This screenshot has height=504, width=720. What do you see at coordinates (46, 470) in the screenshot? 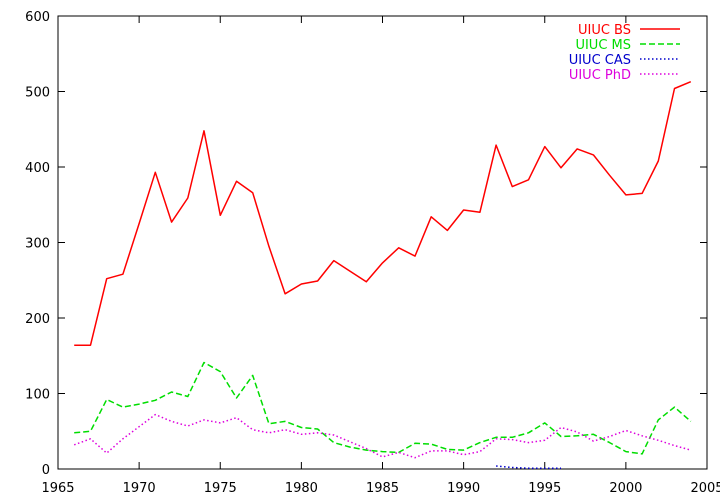
I see `y-tick-label: 0` at bounding box center [46, 470].